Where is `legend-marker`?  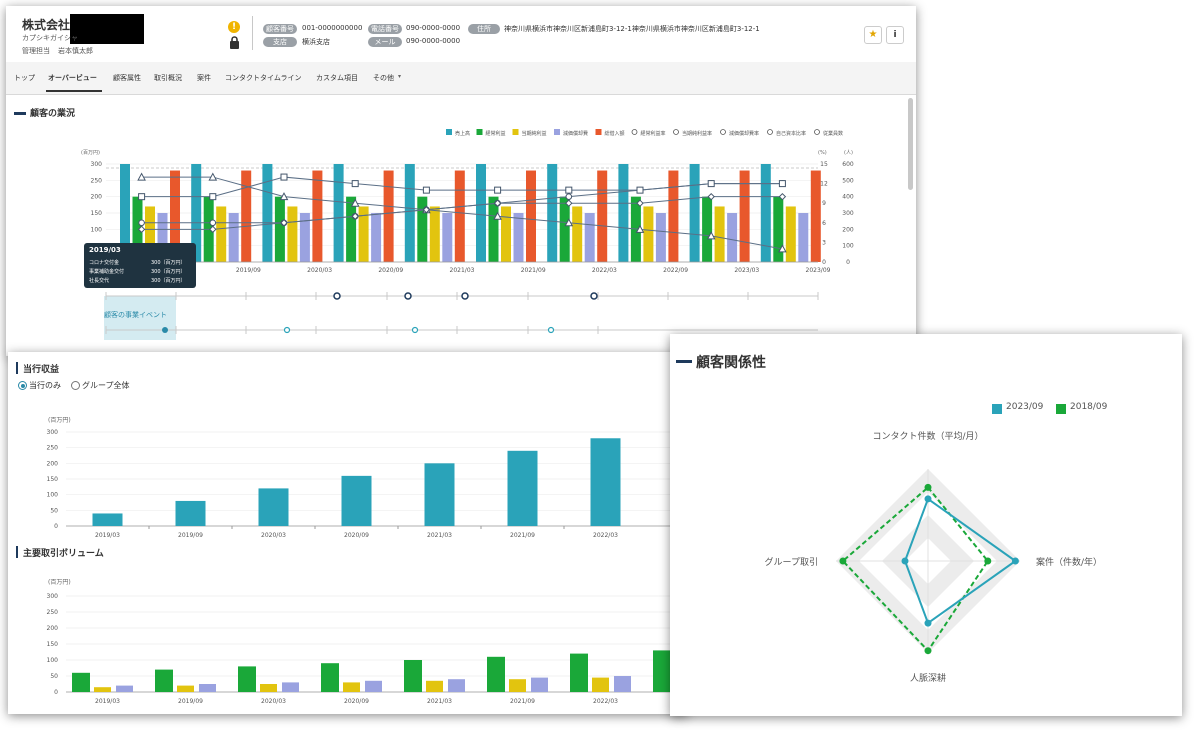 legend-marker is located at coordinates (723, 132).